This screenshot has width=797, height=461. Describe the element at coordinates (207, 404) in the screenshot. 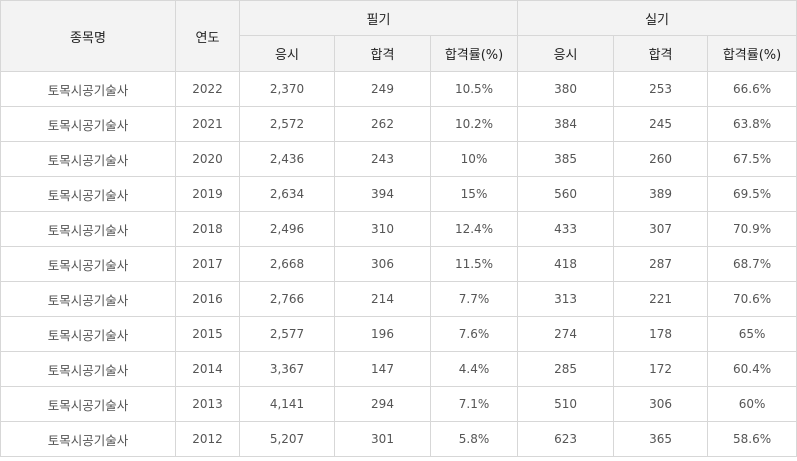

I see `cell-year: 2013` at that location.